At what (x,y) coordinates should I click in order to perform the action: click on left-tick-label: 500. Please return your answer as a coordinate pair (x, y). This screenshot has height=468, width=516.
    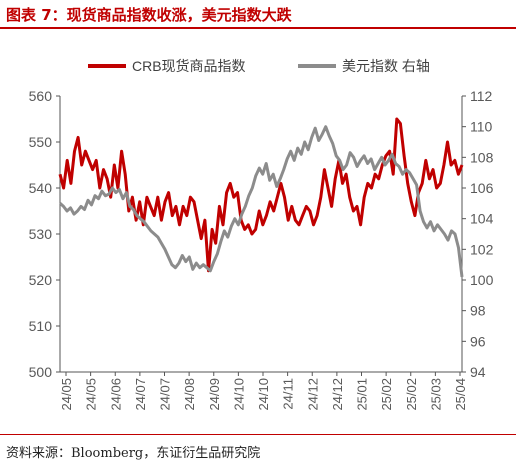
    Looking at the image, I should click on (41, 372).